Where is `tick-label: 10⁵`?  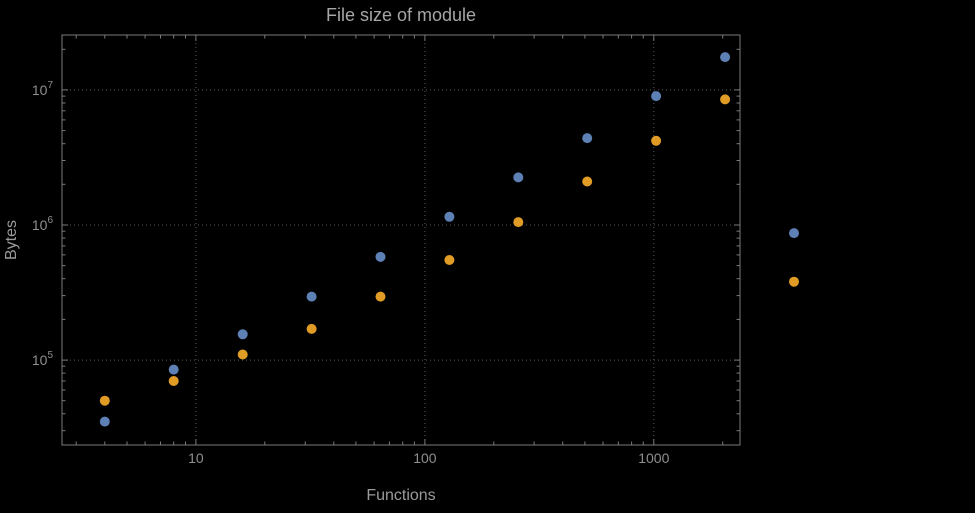 tick-label: 10⁵ is located at coordinates (43, 359).